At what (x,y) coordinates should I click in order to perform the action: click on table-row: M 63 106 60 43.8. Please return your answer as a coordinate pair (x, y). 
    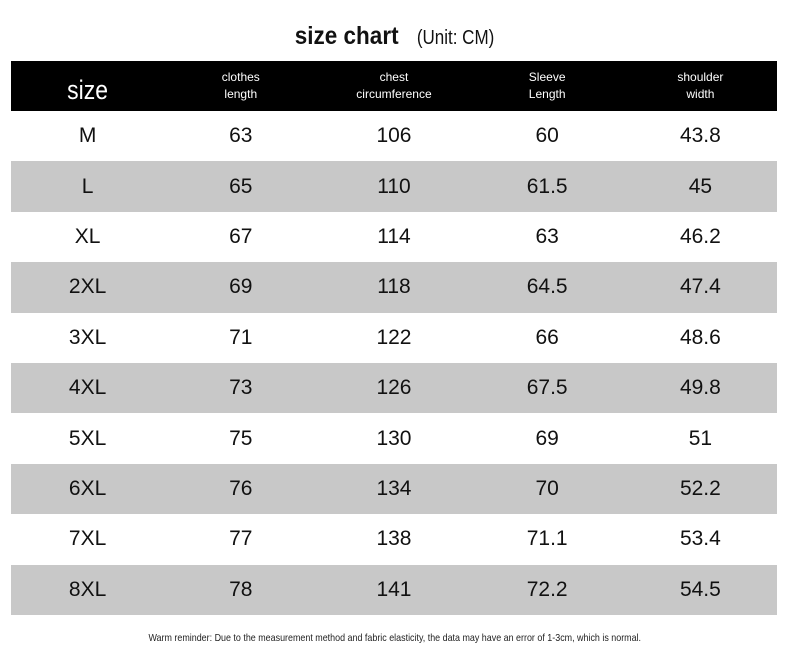
    Looking at the image, I should click on (394, 136).